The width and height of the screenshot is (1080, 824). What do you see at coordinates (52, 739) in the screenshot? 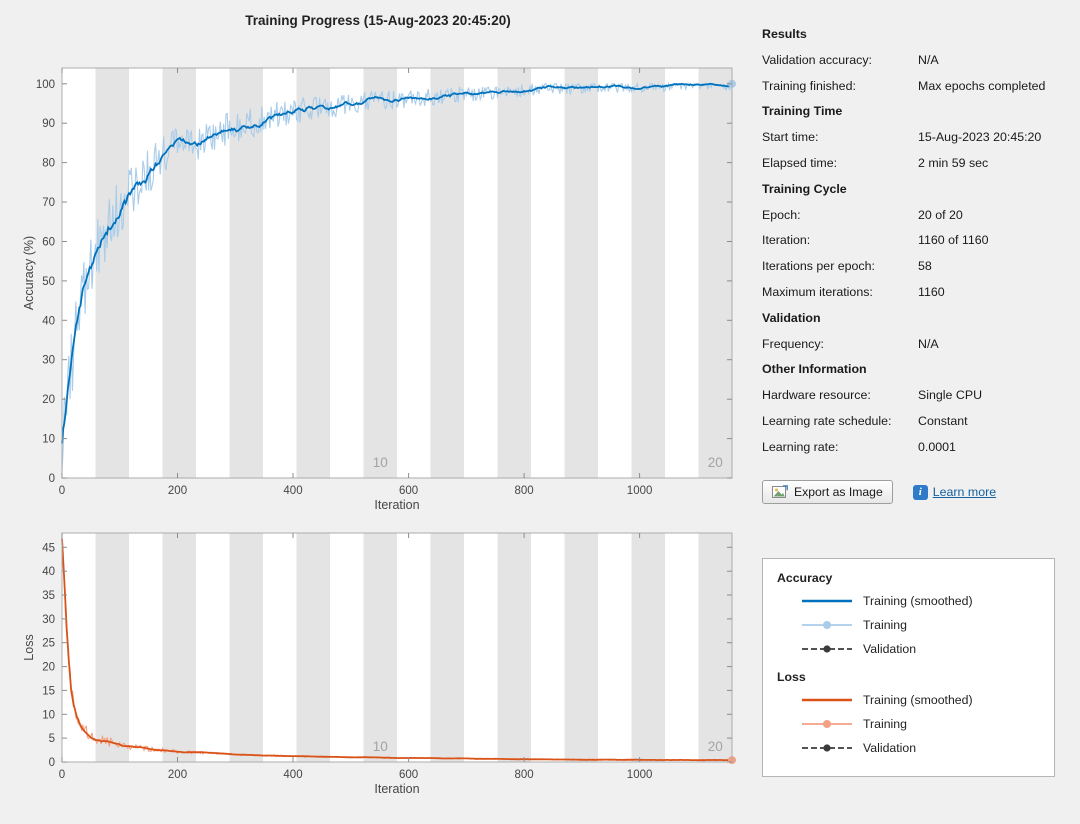
I see `svg-text: 5` at bounding box center [52, 739].